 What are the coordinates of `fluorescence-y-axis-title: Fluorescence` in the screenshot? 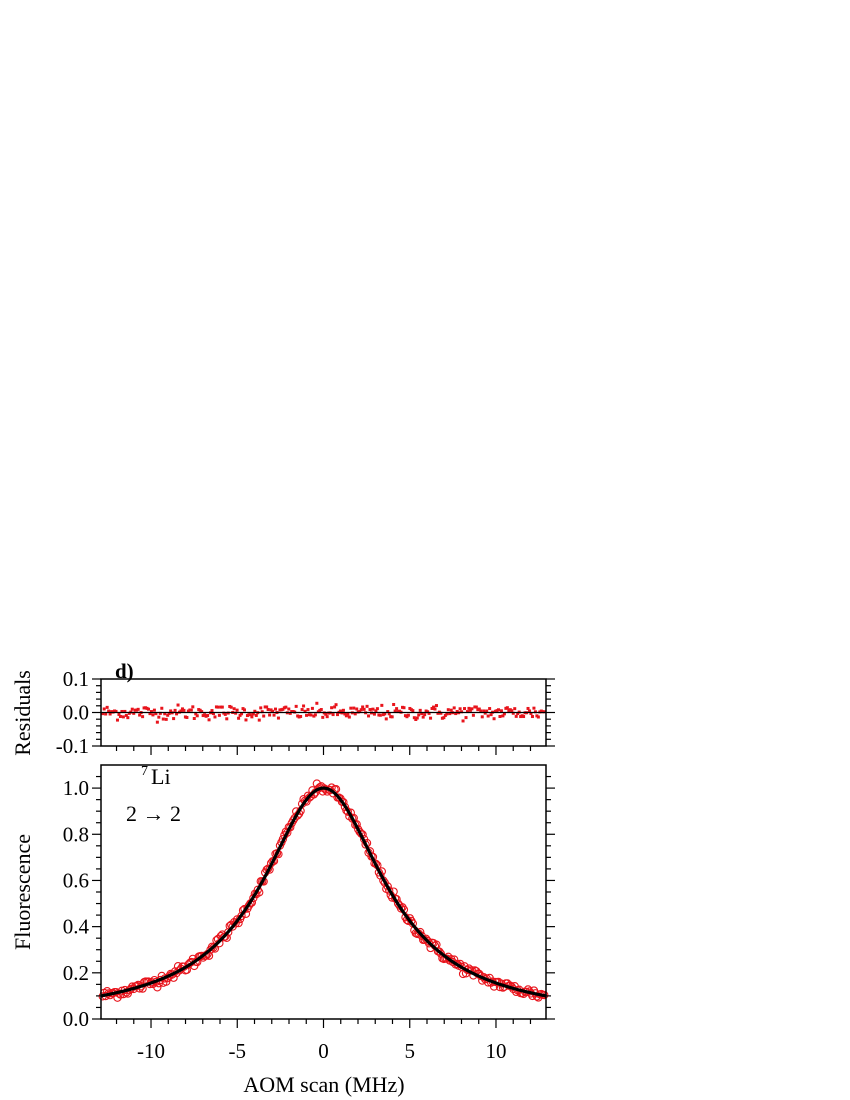 It's located at (22, 892).